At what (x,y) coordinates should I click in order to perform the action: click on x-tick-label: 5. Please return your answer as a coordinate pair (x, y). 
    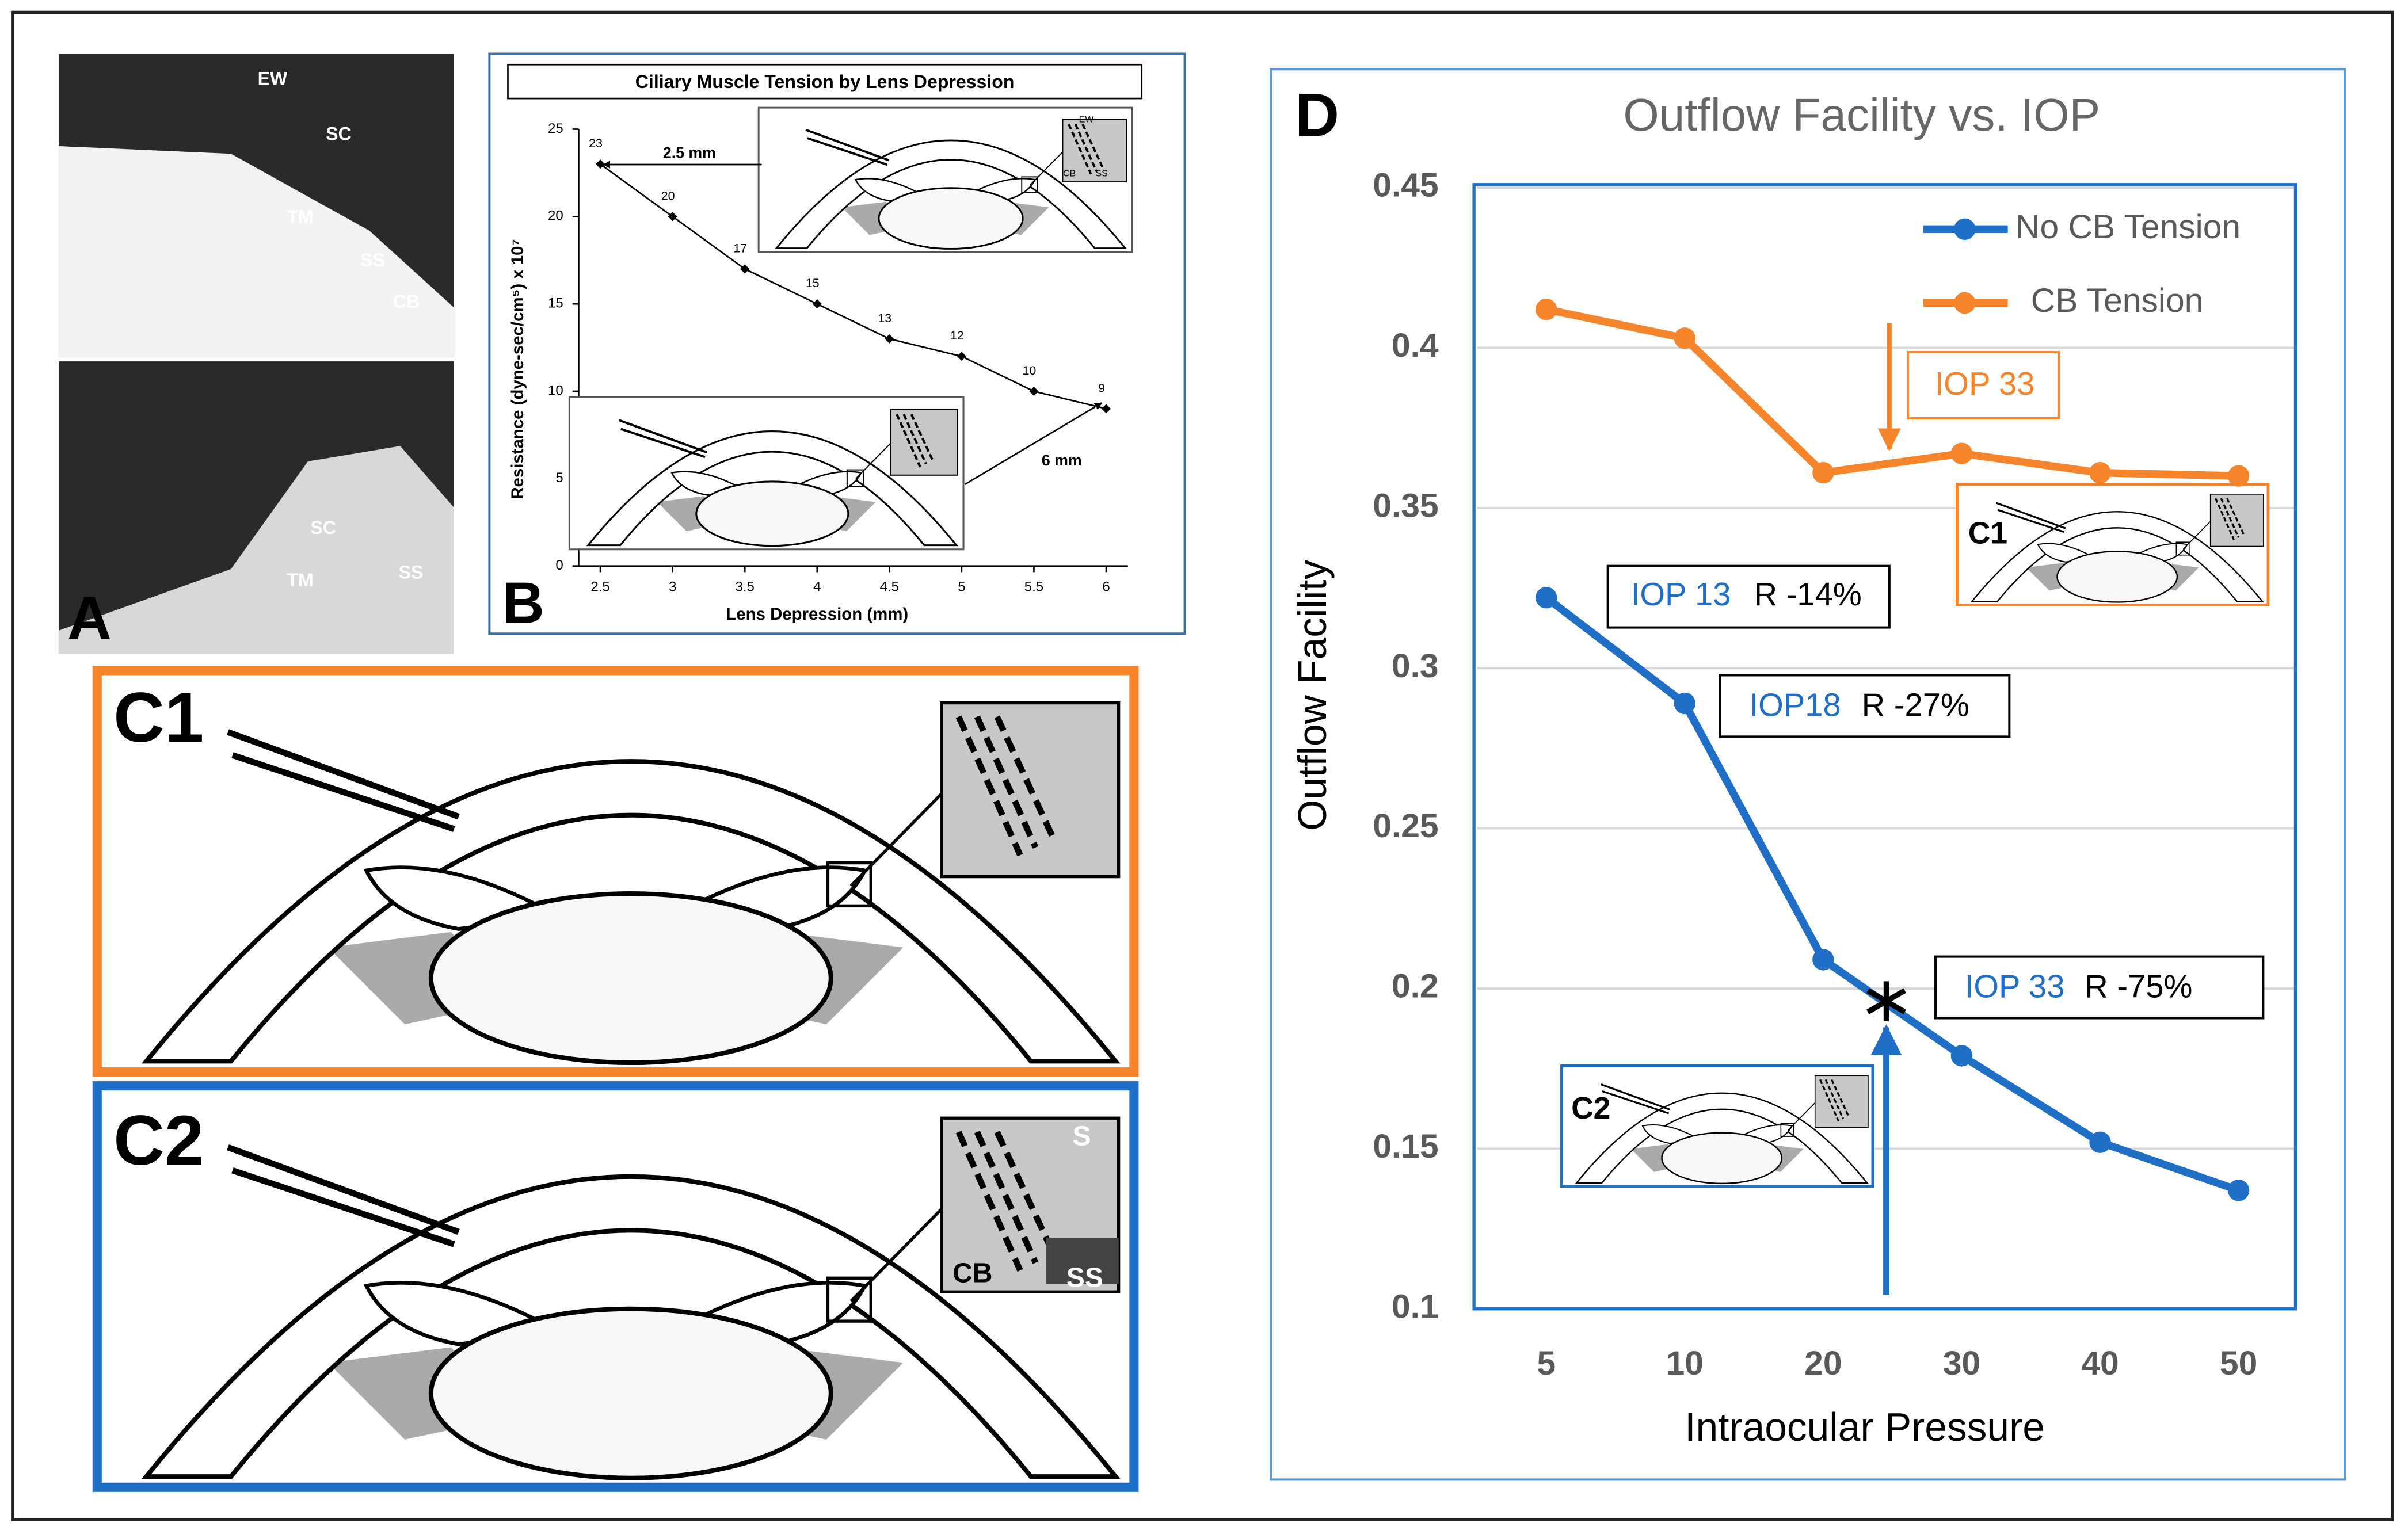
    Looking at the image, I should click on (1546, 1363).